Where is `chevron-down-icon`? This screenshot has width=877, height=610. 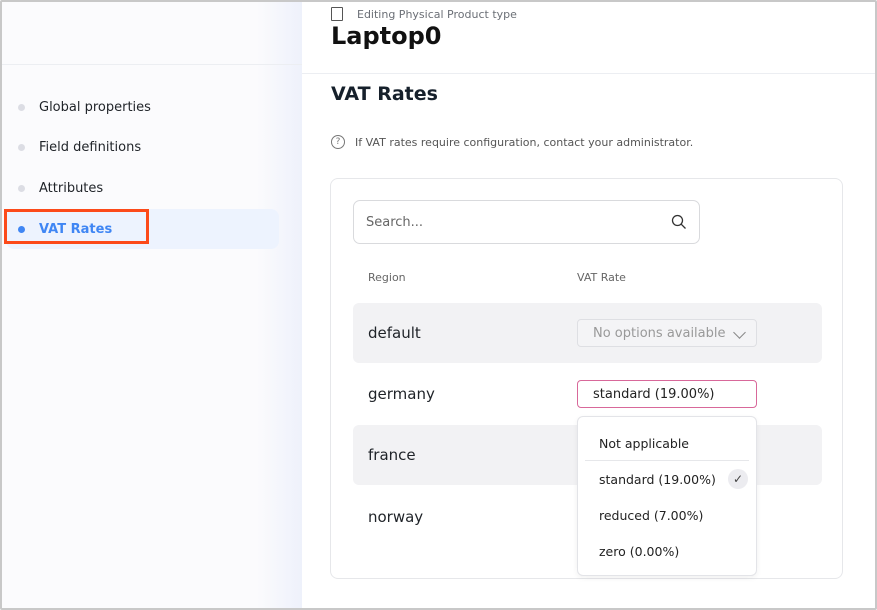
chevron-down-icon is located at coordinates (739, 332).